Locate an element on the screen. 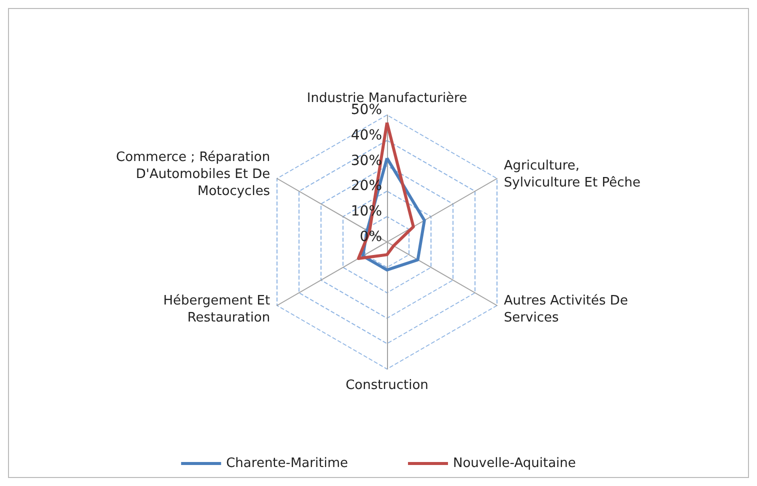 This screenshot has width=757, height=486. y-tick-label: 40% is located at coordinates (366, 135).